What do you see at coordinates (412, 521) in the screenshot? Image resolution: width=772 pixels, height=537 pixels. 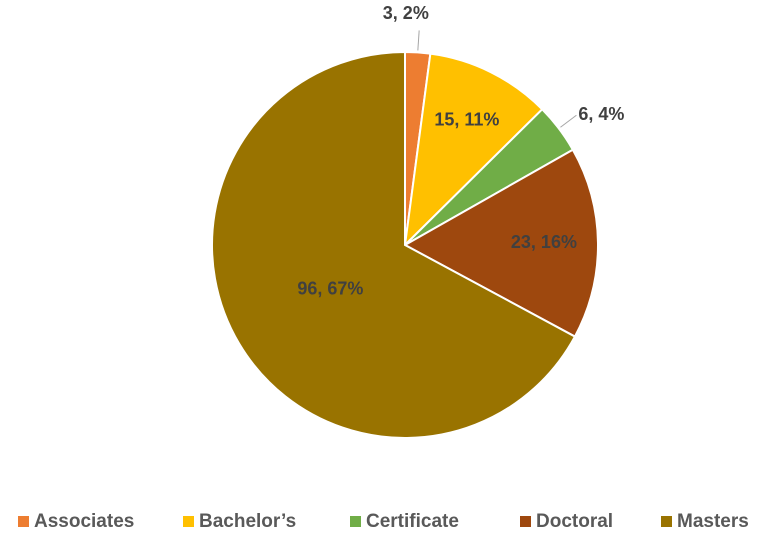 I see `legend-label: Certificate` at bounding box center [412, 521].